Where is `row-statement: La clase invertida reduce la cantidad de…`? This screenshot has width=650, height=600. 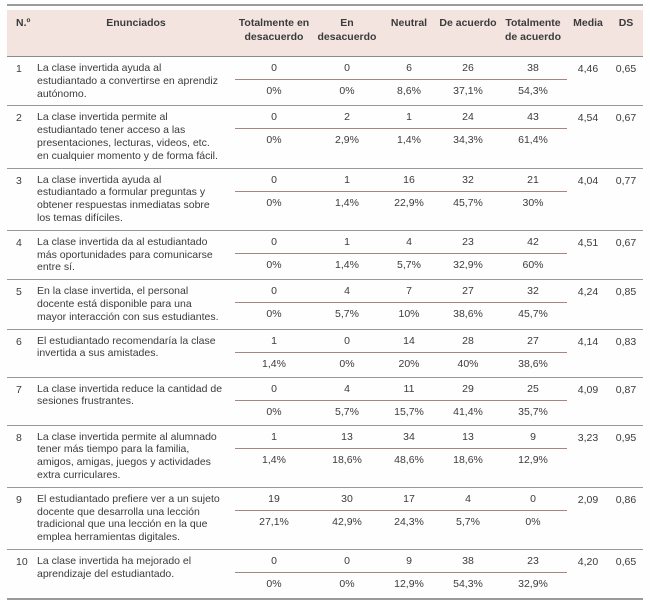 row-statement: La clase invertida reduce la cantidad de… is located at coordinates (130, 395).